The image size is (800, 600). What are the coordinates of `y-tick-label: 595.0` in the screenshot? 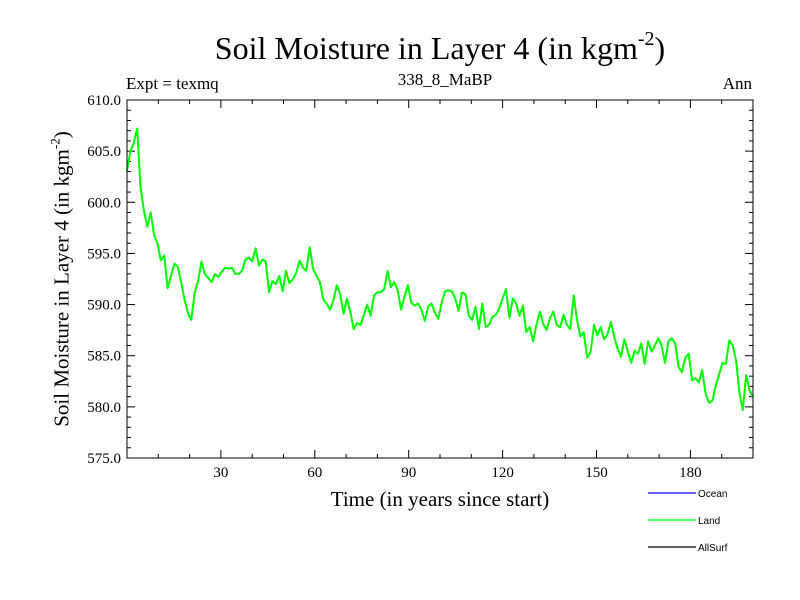 It's located at (104, 254).